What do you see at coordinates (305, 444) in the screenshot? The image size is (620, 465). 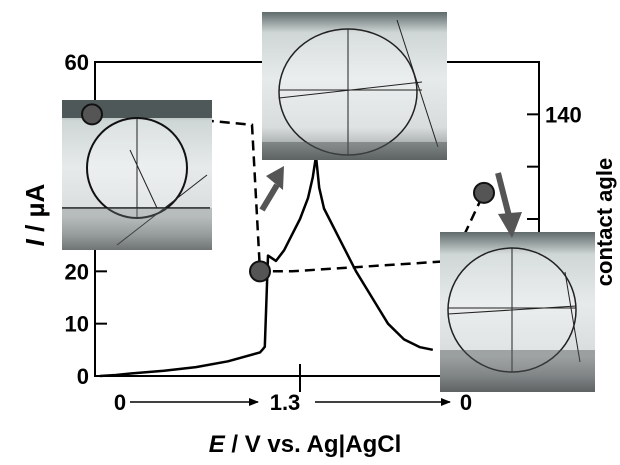 I see `x-axis-title: E / V vs. Ag|AgCl` at bounding box center [305, 444].